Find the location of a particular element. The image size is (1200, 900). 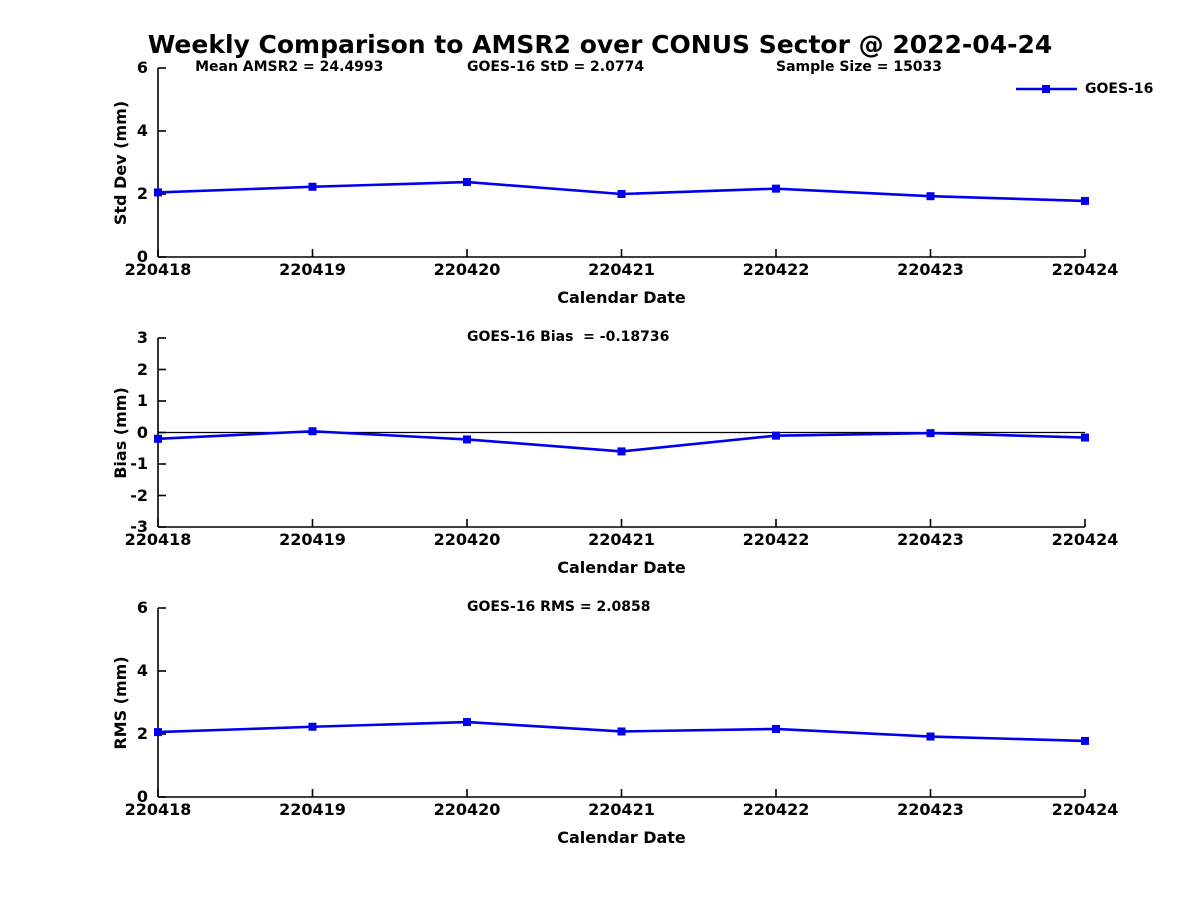

y-tick-label: 3 is located at coordinates (142, 337).